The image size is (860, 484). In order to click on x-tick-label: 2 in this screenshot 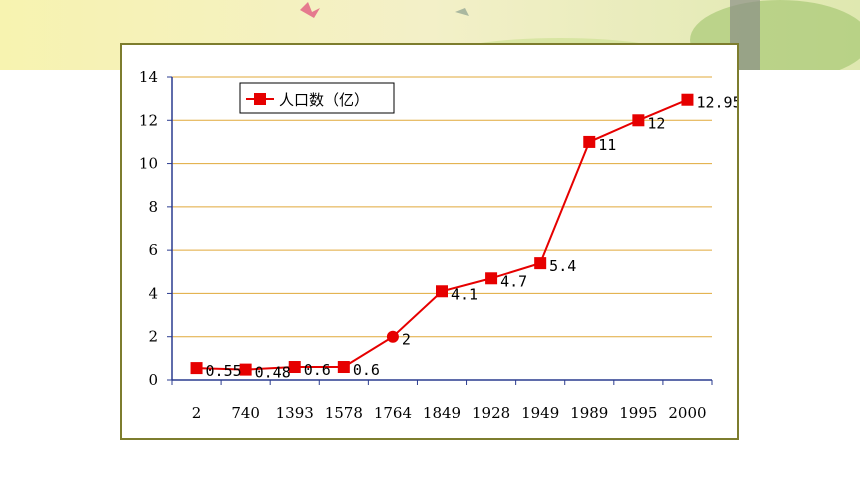, I will do `click(197, 413)`.